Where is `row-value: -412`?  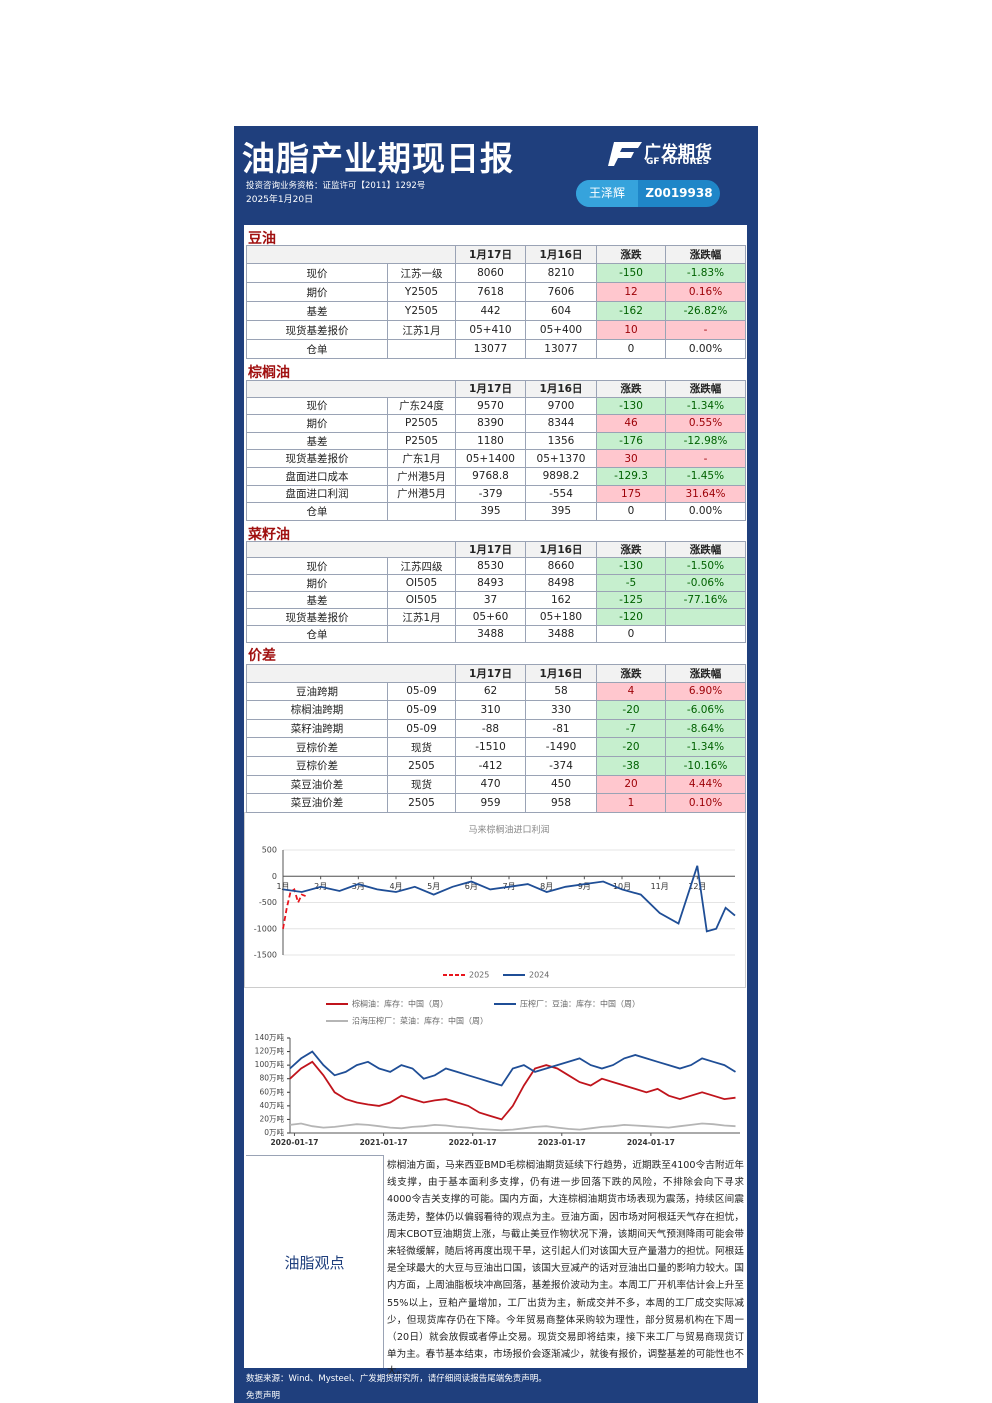 row-value: -412 is located at coordinates (491, 766).